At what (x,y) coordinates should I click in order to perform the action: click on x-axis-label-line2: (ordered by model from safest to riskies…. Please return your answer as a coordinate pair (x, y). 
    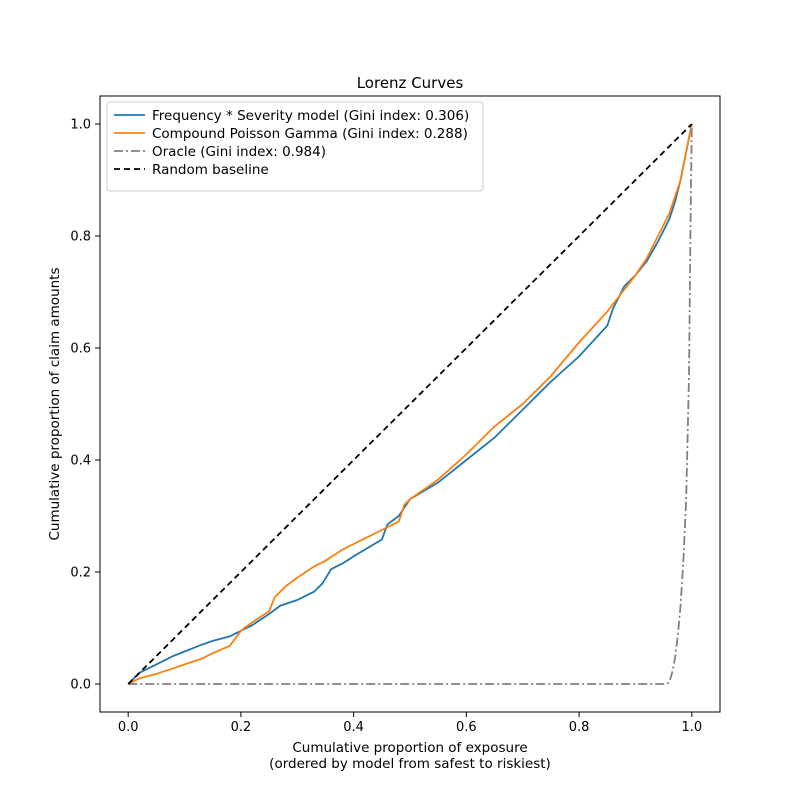
    Looking at the image, I should click on (410, 764).